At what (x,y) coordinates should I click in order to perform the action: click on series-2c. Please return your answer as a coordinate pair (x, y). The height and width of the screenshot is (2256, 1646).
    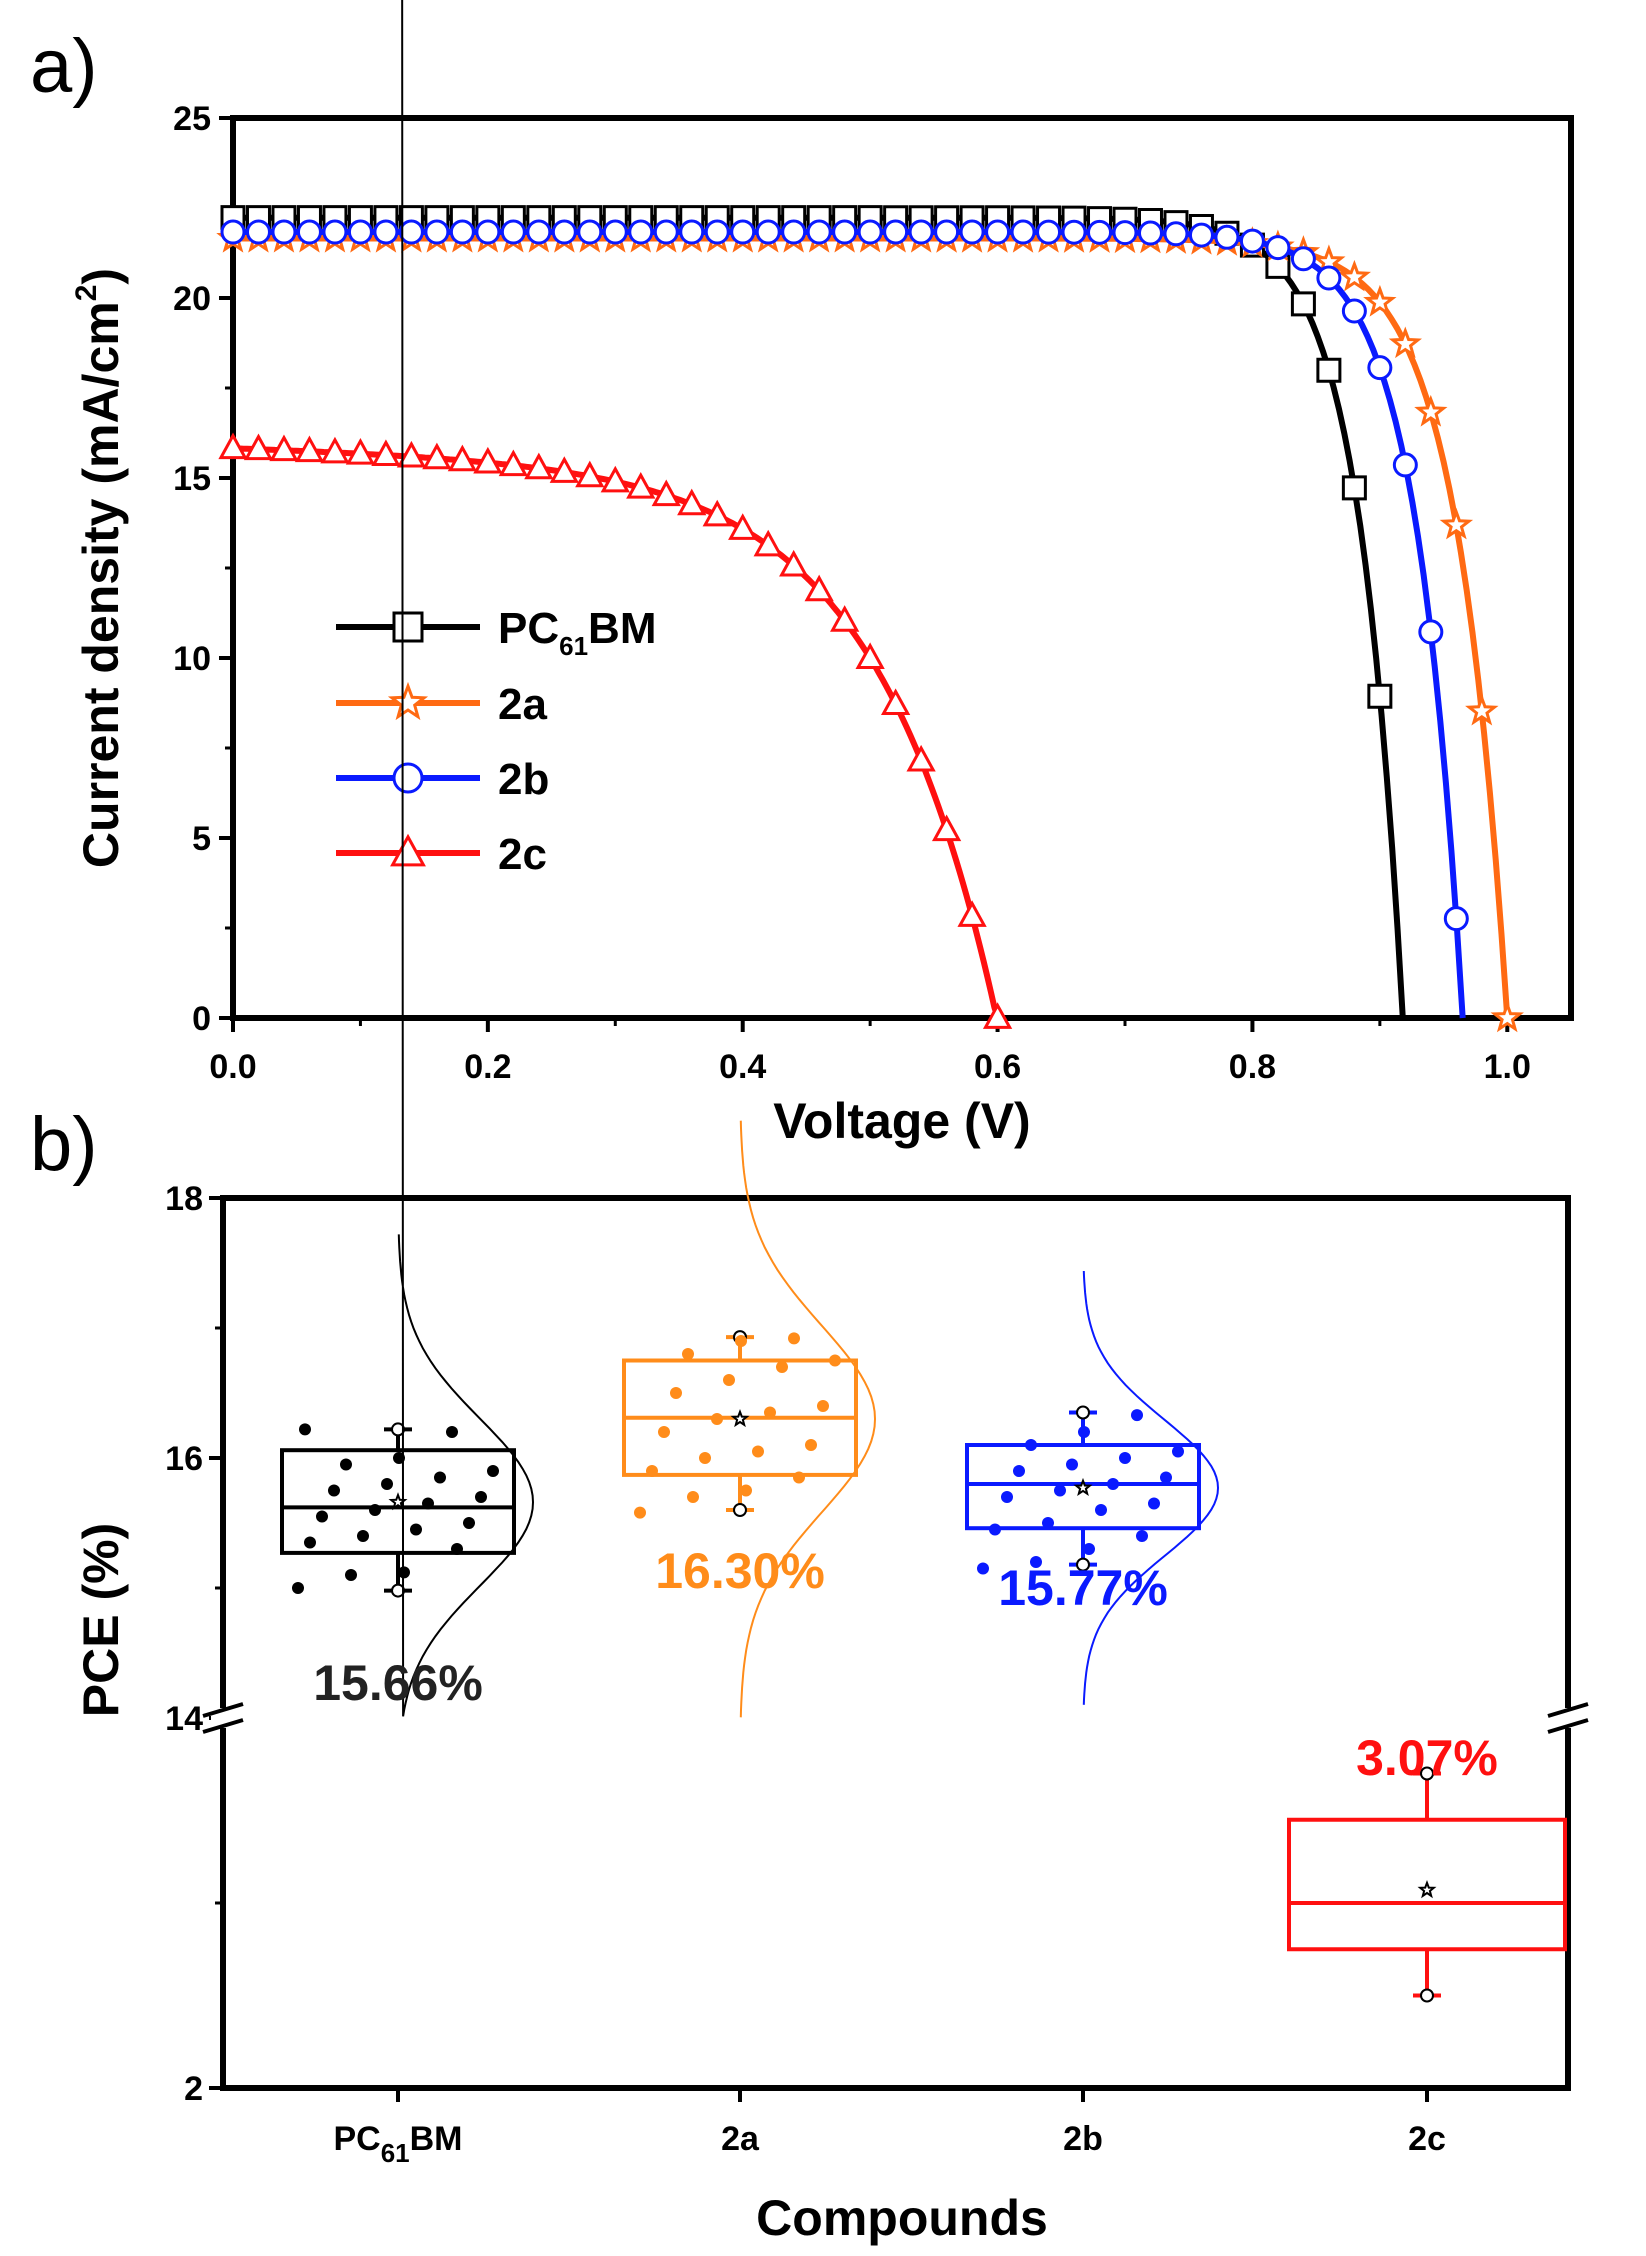
    Looking at the image, I should click on (615, 730).